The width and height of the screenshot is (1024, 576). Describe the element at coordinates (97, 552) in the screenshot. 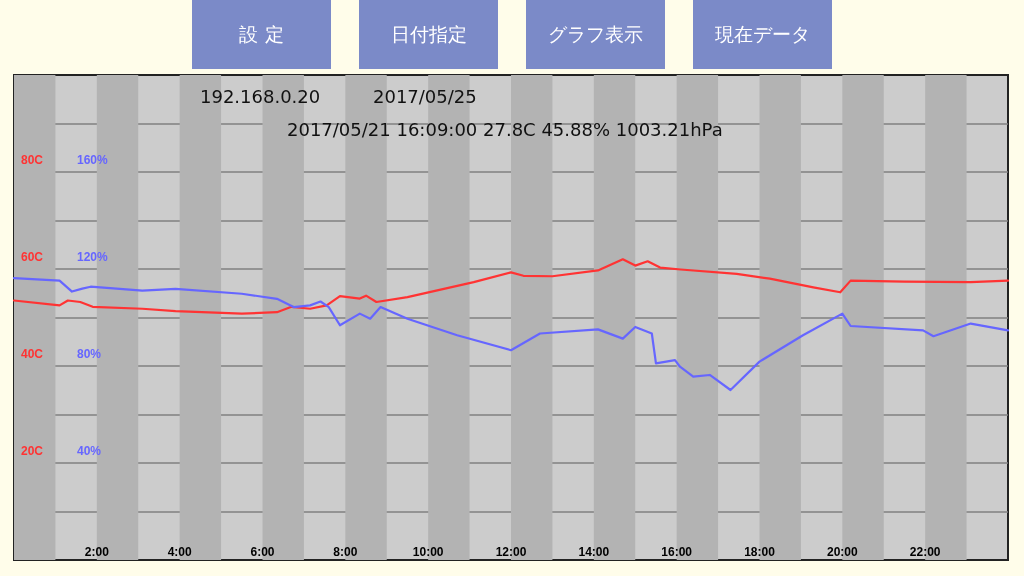

I see `x-tick-label: 2:00` at that location.